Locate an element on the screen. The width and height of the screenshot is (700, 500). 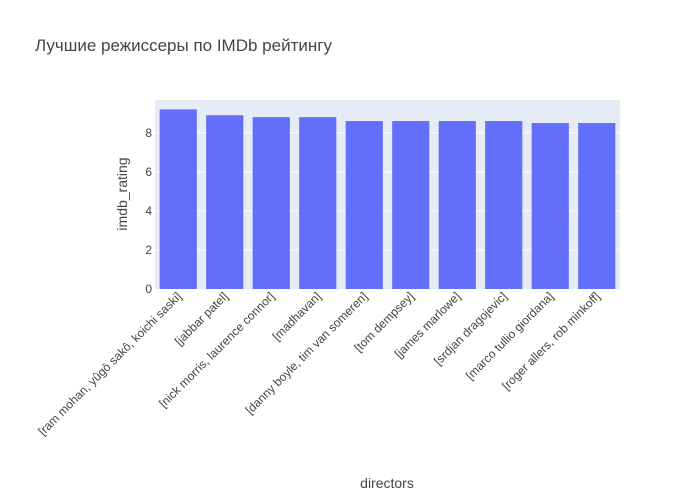
y-axis-title: imdb_rating is located at coordinates (122, 193).